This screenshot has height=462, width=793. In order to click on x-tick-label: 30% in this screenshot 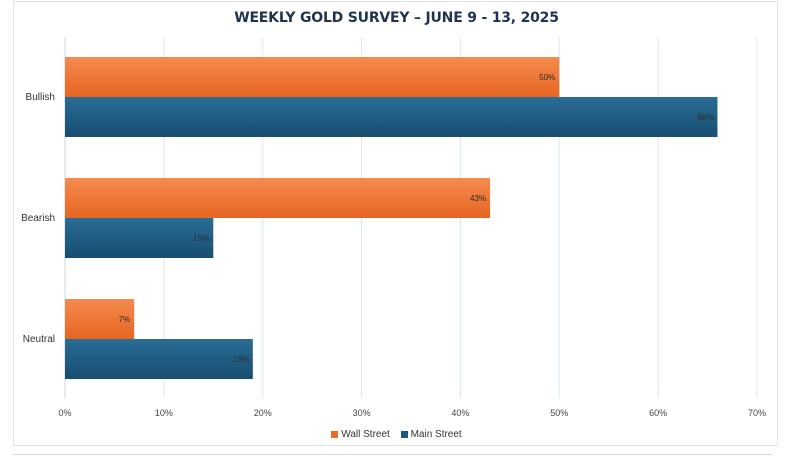, I will do `click(362, 413)`.